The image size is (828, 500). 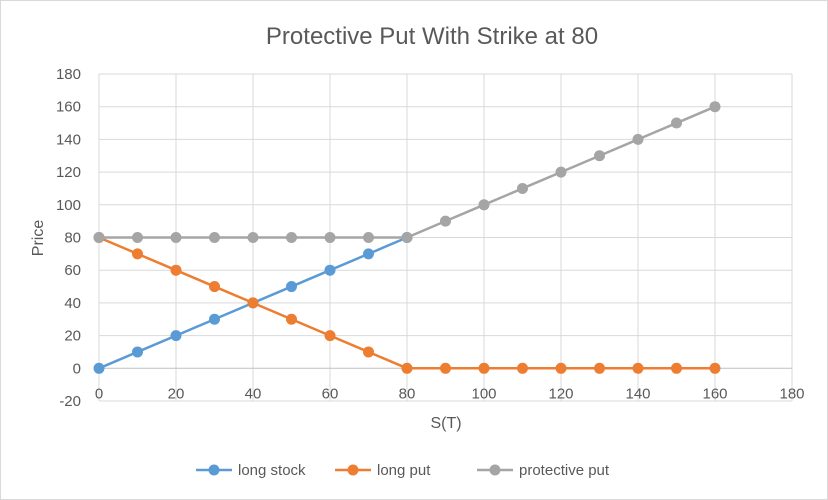 I want to click on y-tick-label: 180, so click(x=68, y=74).